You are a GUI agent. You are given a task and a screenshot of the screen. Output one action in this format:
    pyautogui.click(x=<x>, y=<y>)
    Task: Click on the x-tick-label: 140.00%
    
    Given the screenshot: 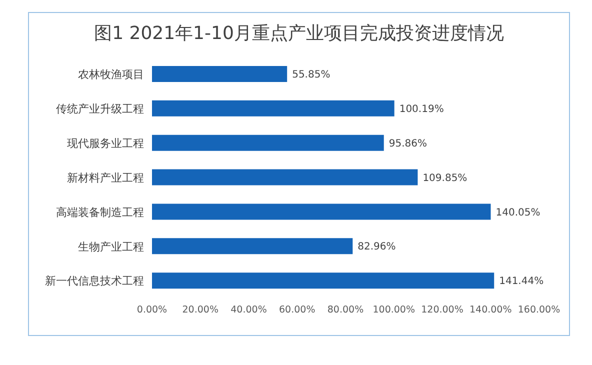 What is the action you would take?
    pyautogui.click(x=490, y=310)
    